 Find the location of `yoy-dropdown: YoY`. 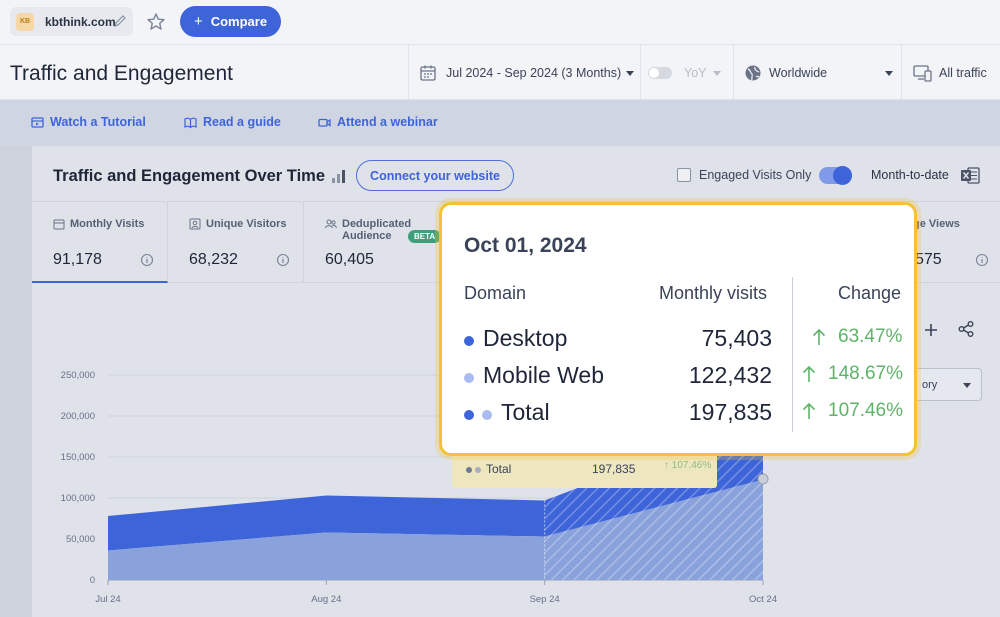

yoy-dropdown: YoY is located at coordinates (703, 73).